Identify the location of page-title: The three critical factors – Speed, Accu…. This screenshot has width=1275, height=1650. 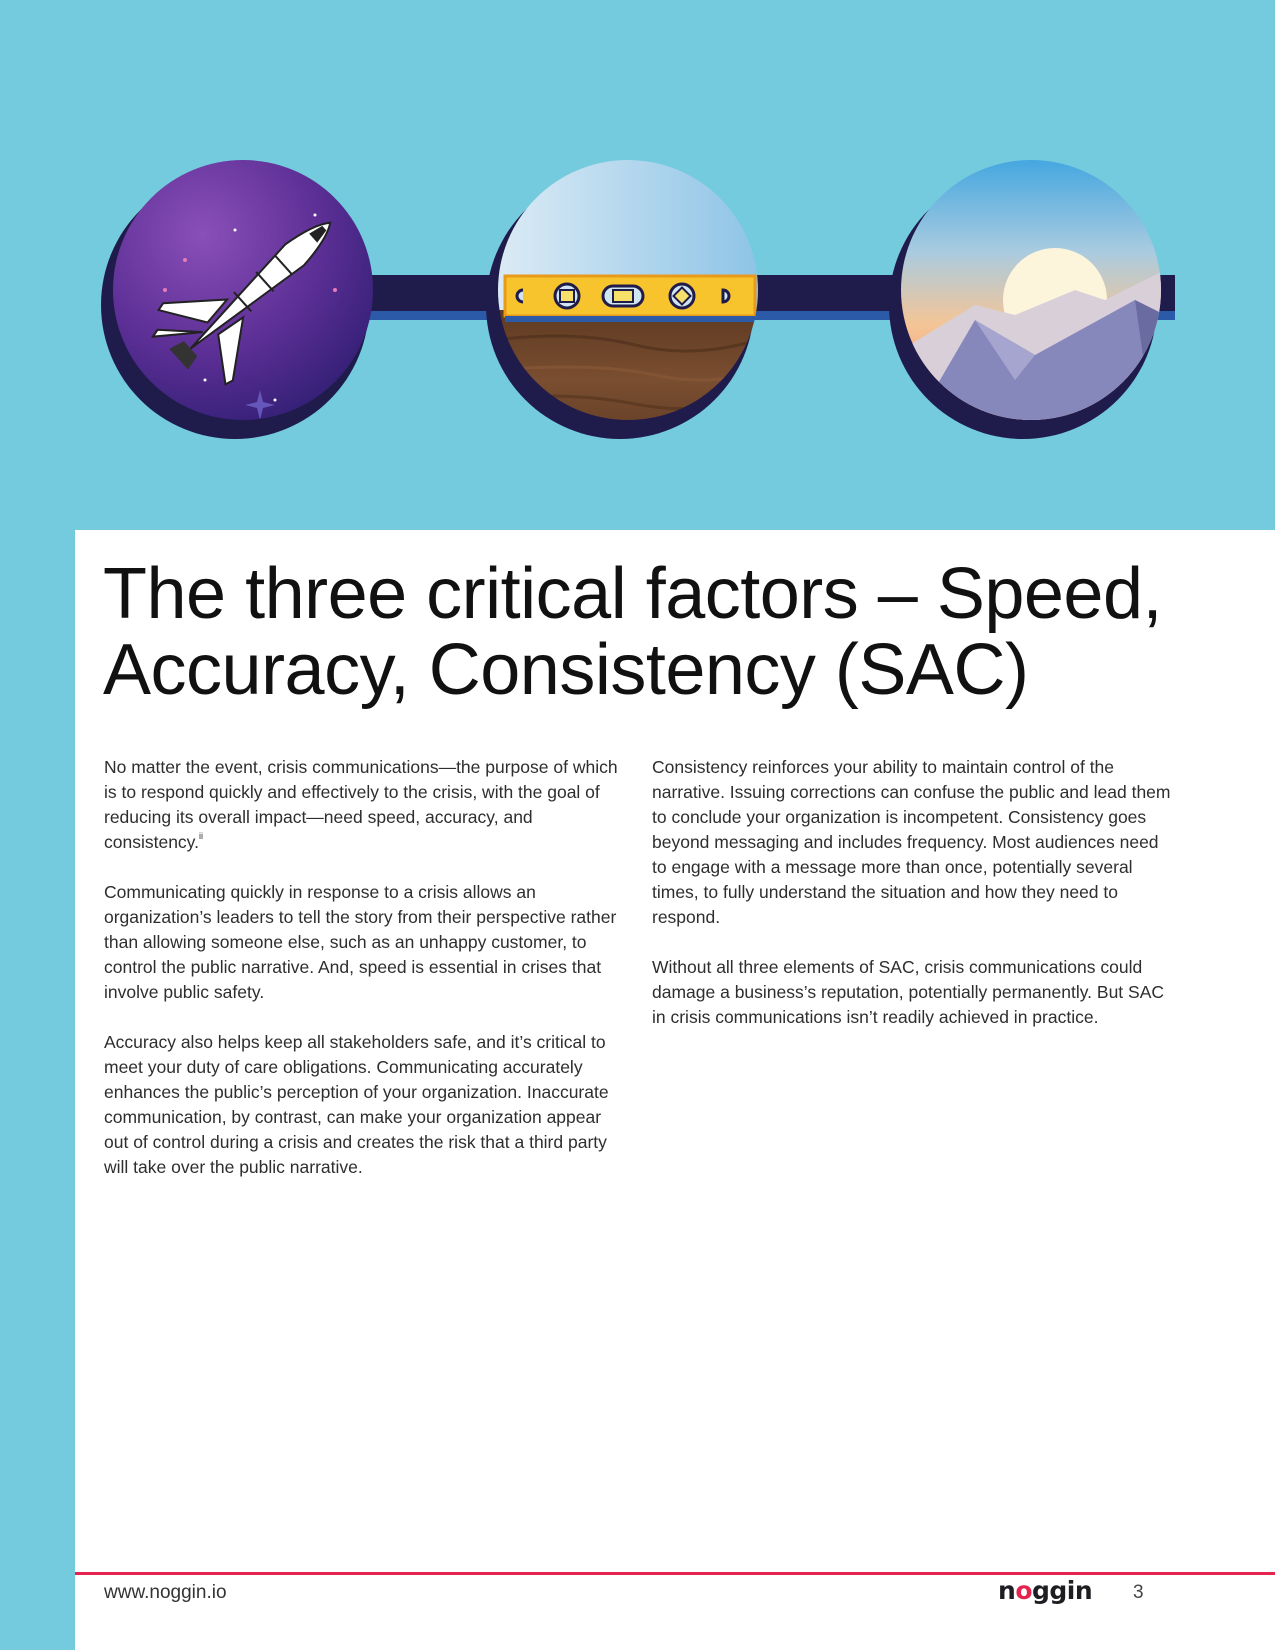
(633, 632).